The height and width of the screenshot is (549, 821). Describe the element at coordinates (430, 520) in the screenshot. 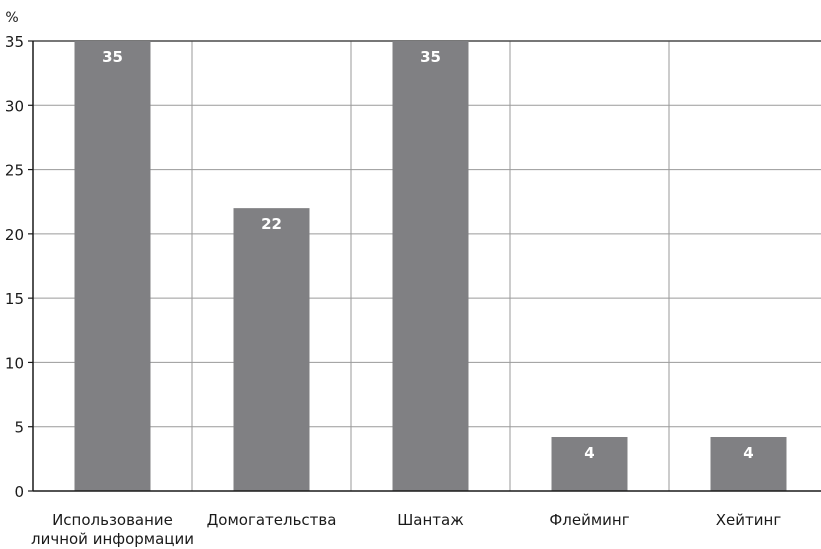

I see `x-category-label: Шантаж` at that location.